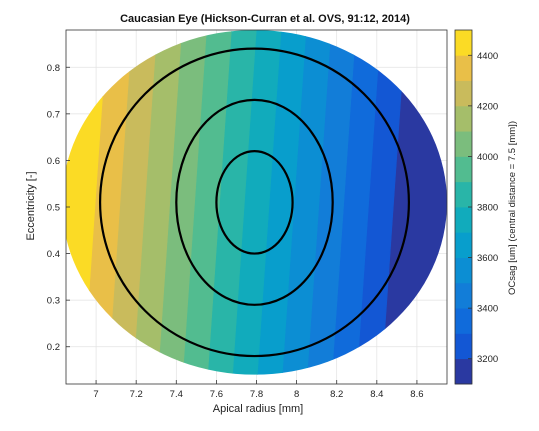  I want to click on y-tick-label: 0.5, so click(53, 208).